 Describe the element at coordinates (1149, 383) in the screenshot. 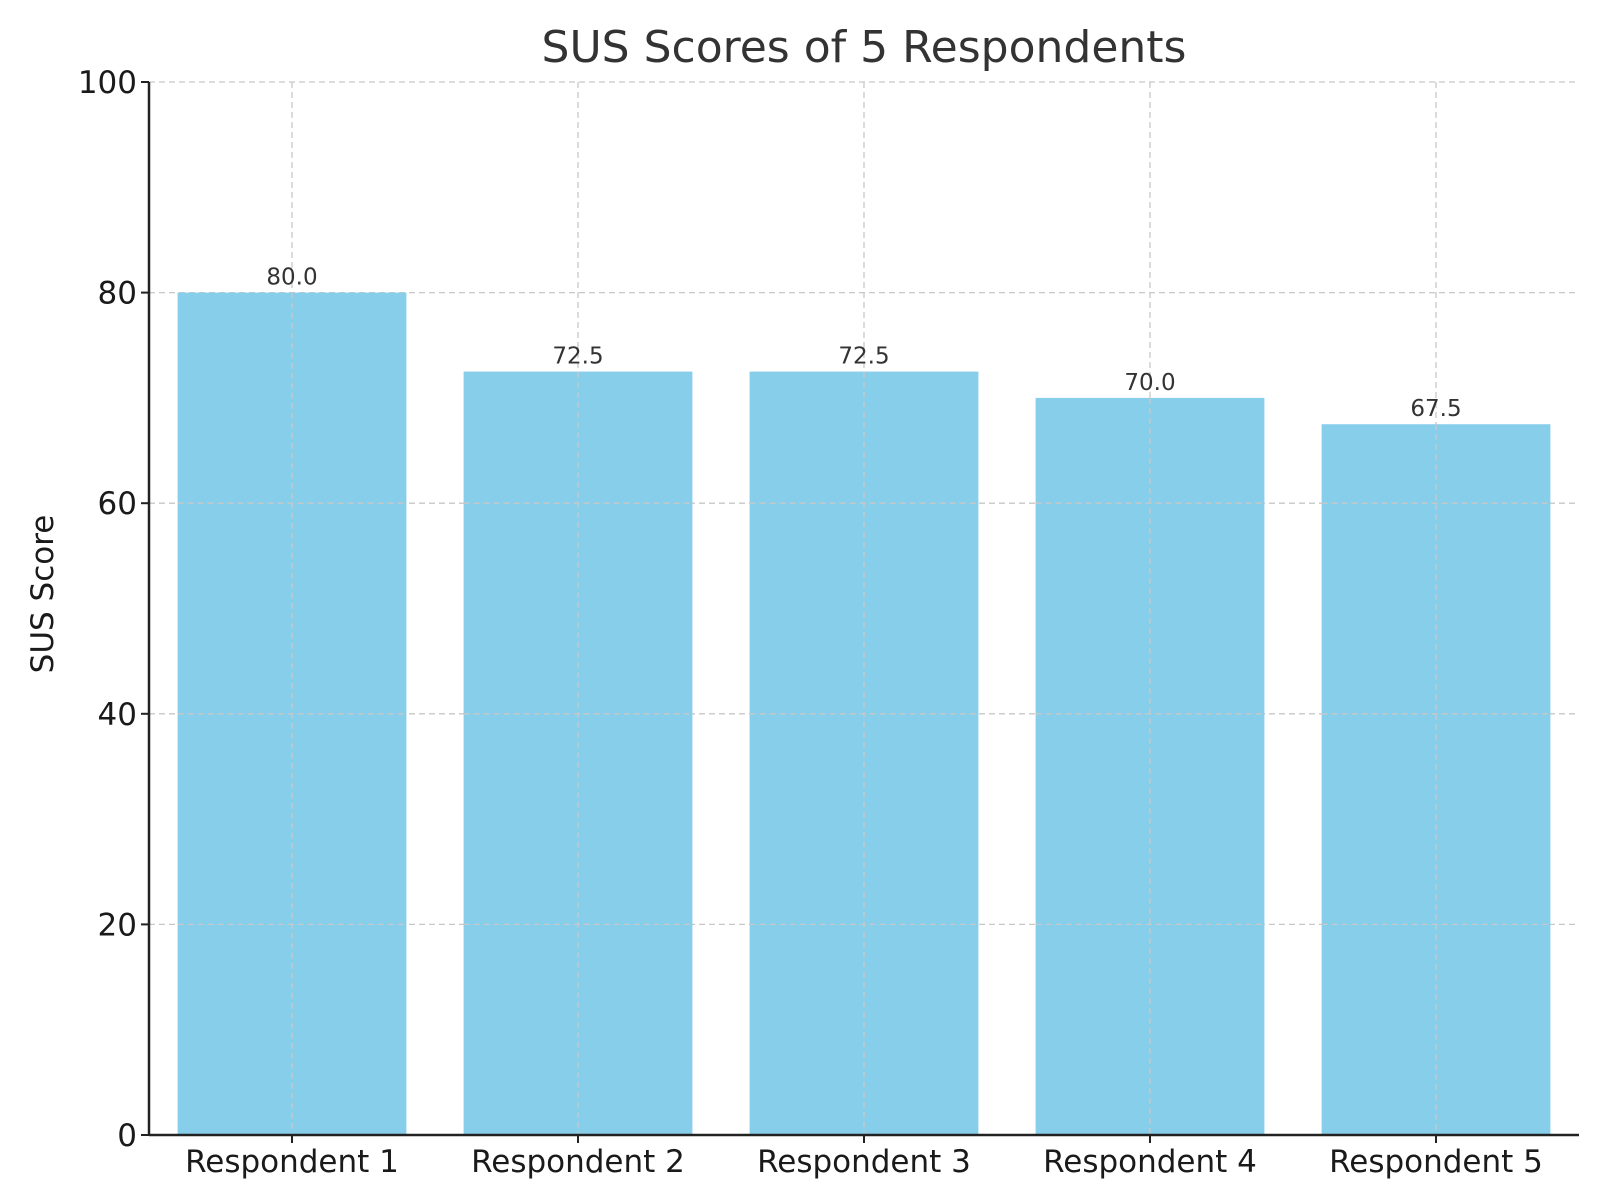

I see `bar-value-label: 70.0` at that location.